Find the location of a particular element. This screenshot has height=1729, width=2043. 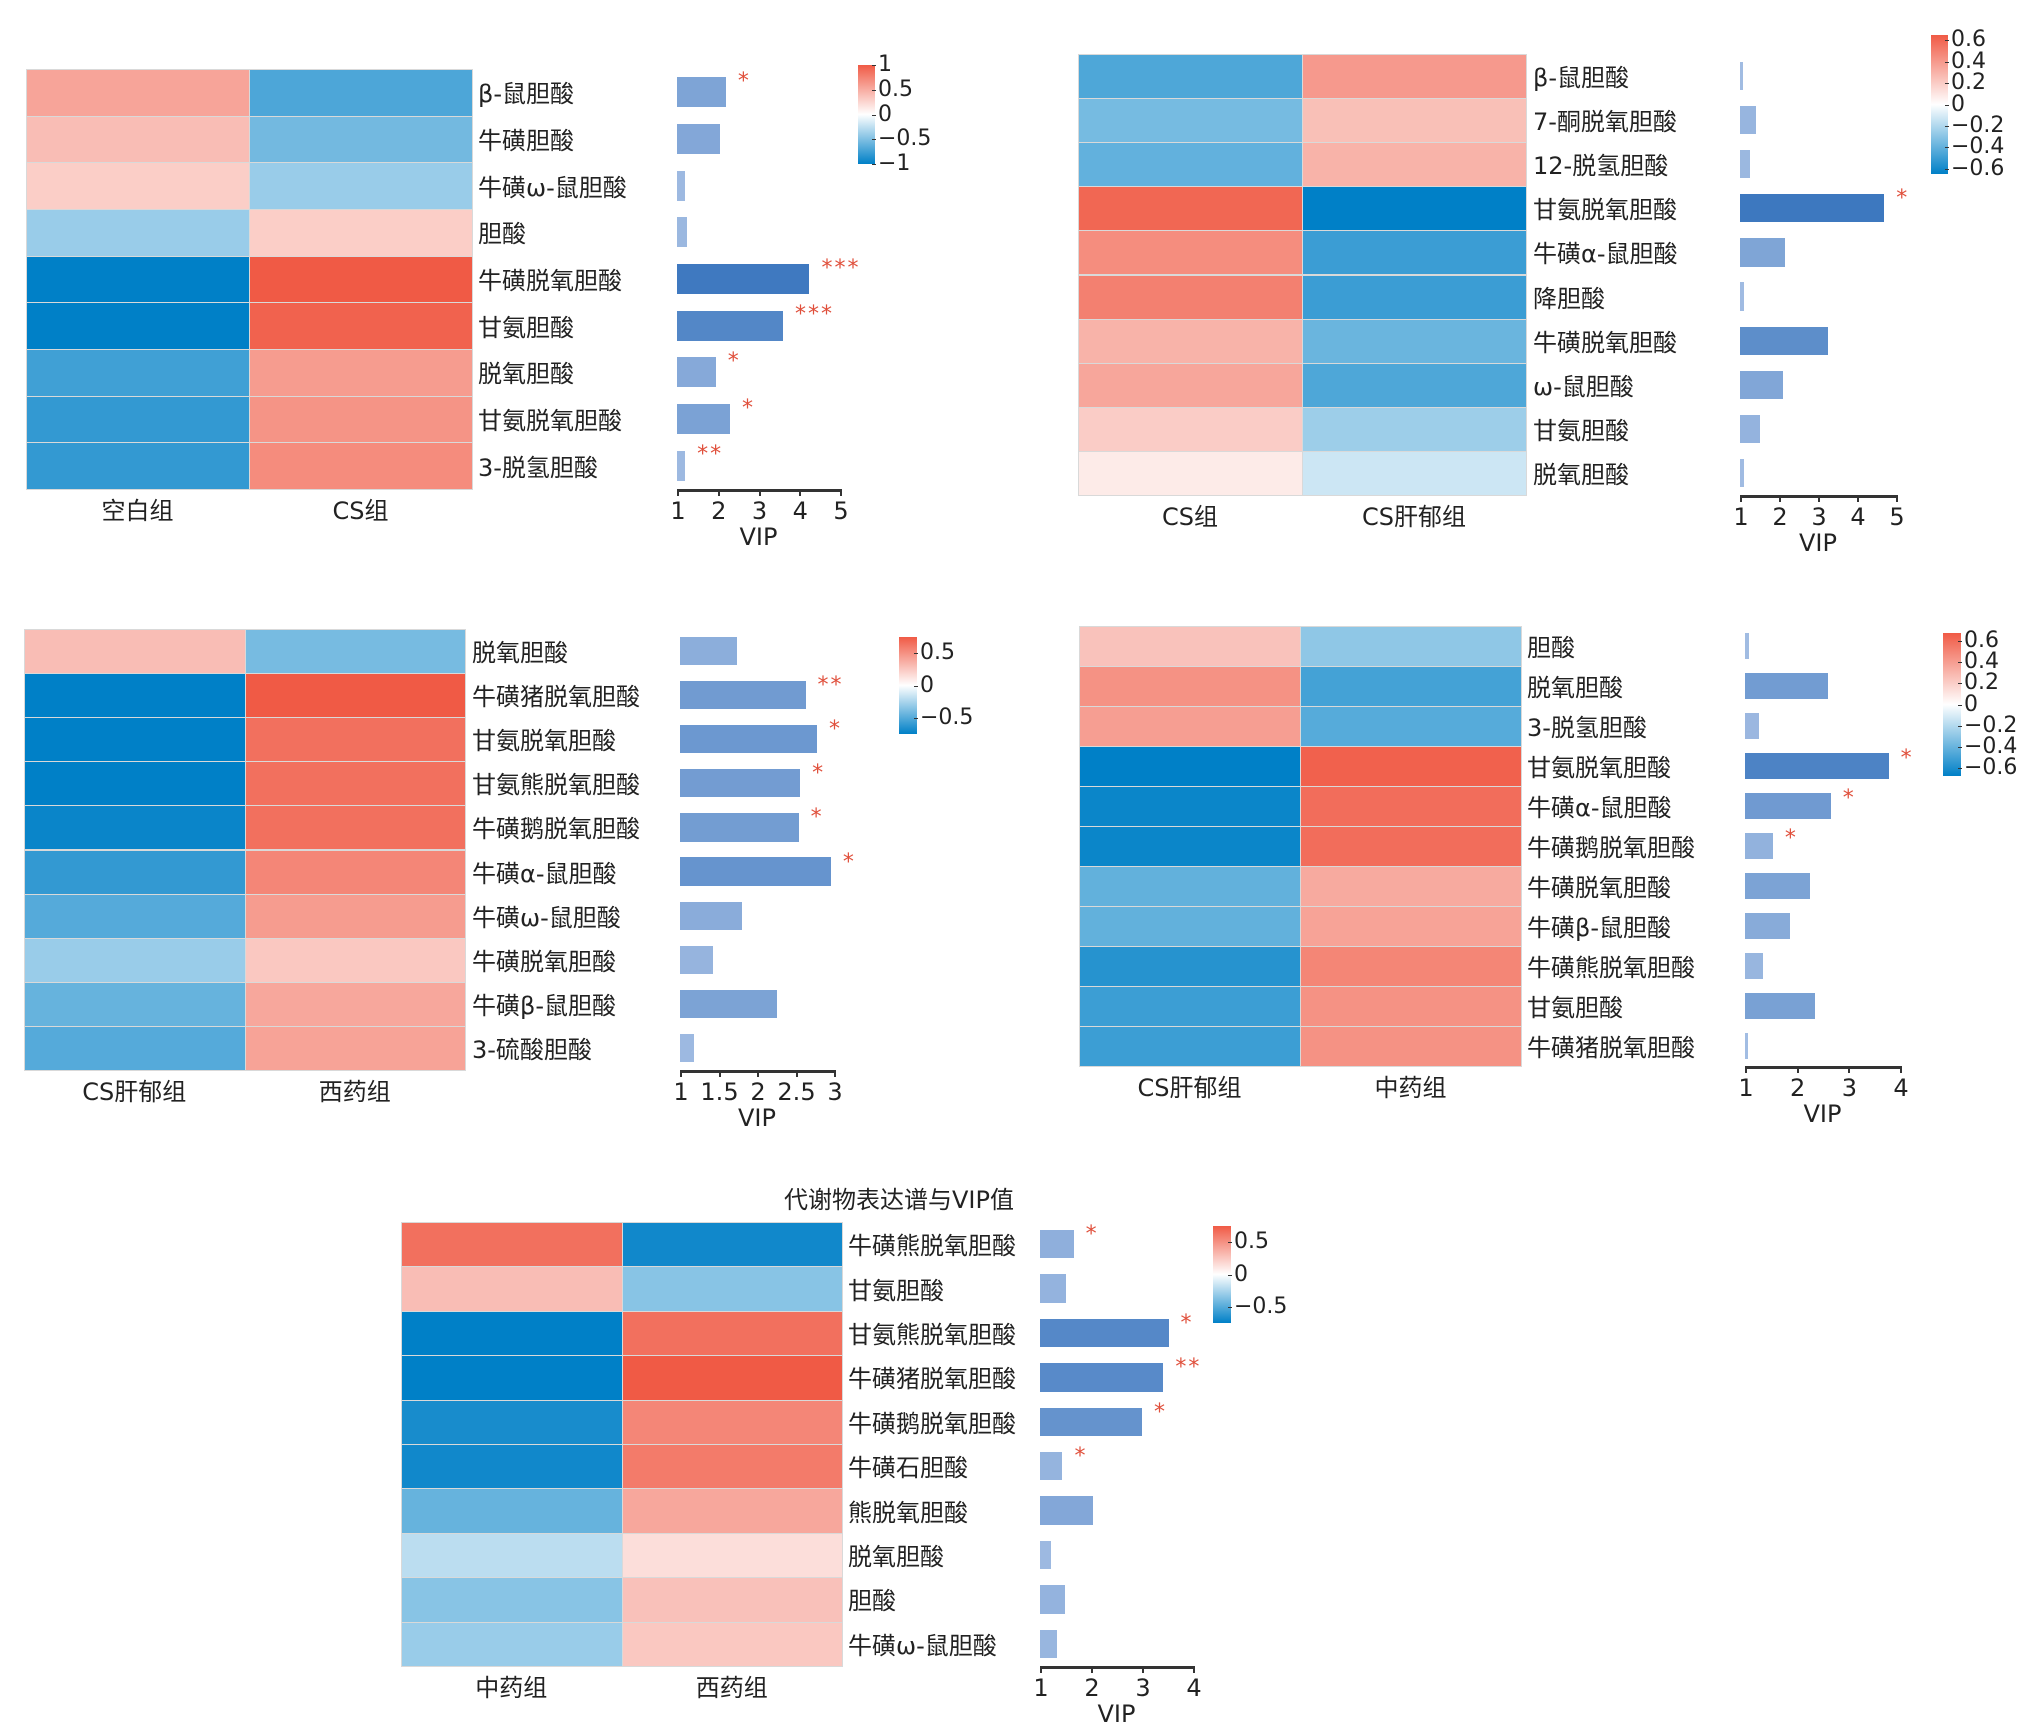

row-label: 牛磺胆酸 is located at coordinates (526, 141).